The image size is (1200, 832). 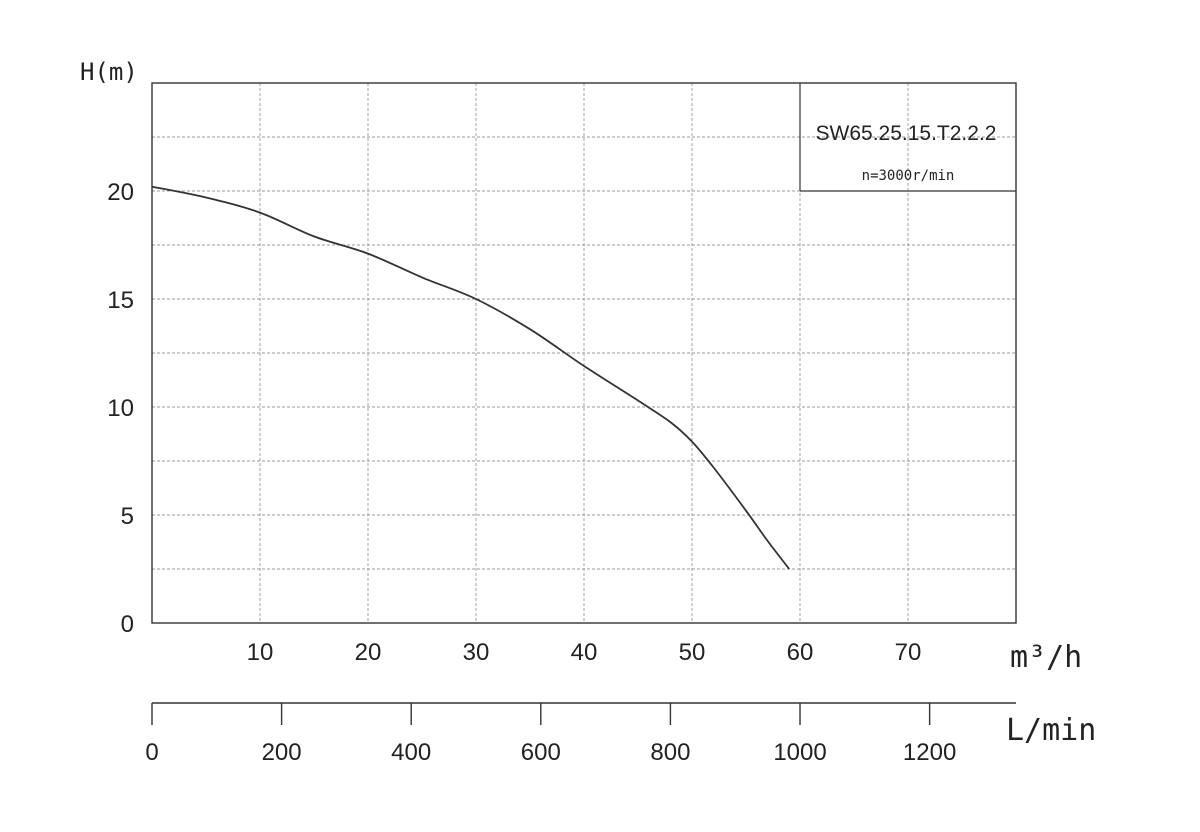 What do you see at coordinates (541, 752) in the screenshot?
I see `secondary-tick-label: 600` at bounding box center [541, 752].